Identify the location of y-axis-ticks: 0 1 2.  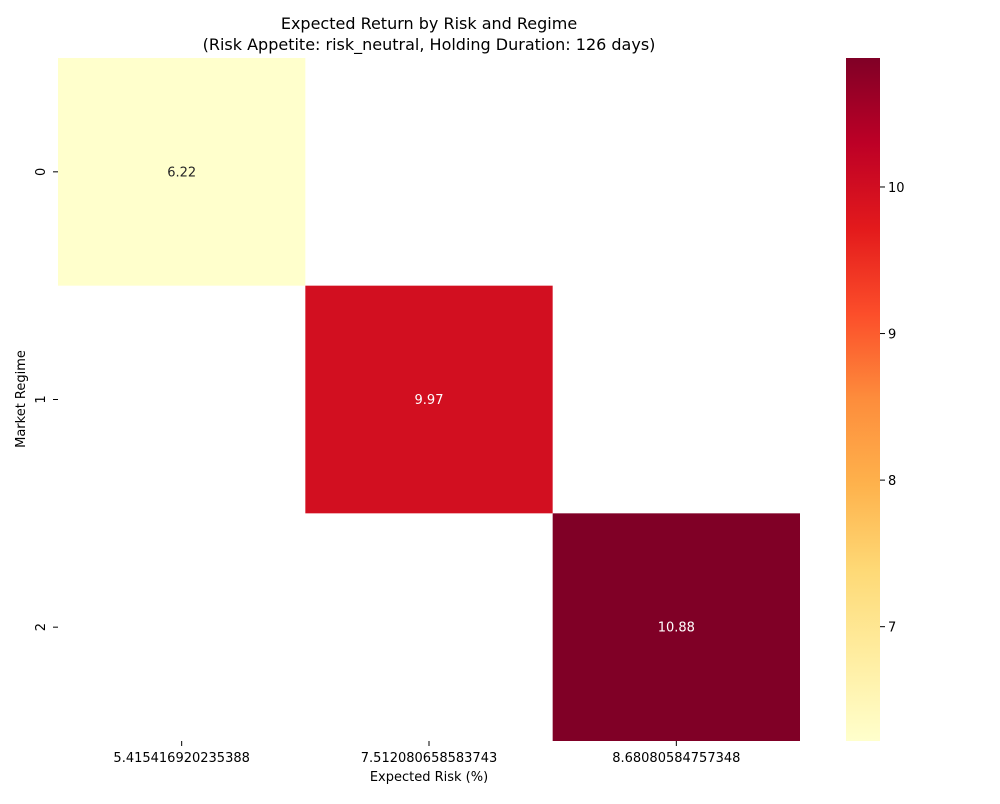
(46, 399).